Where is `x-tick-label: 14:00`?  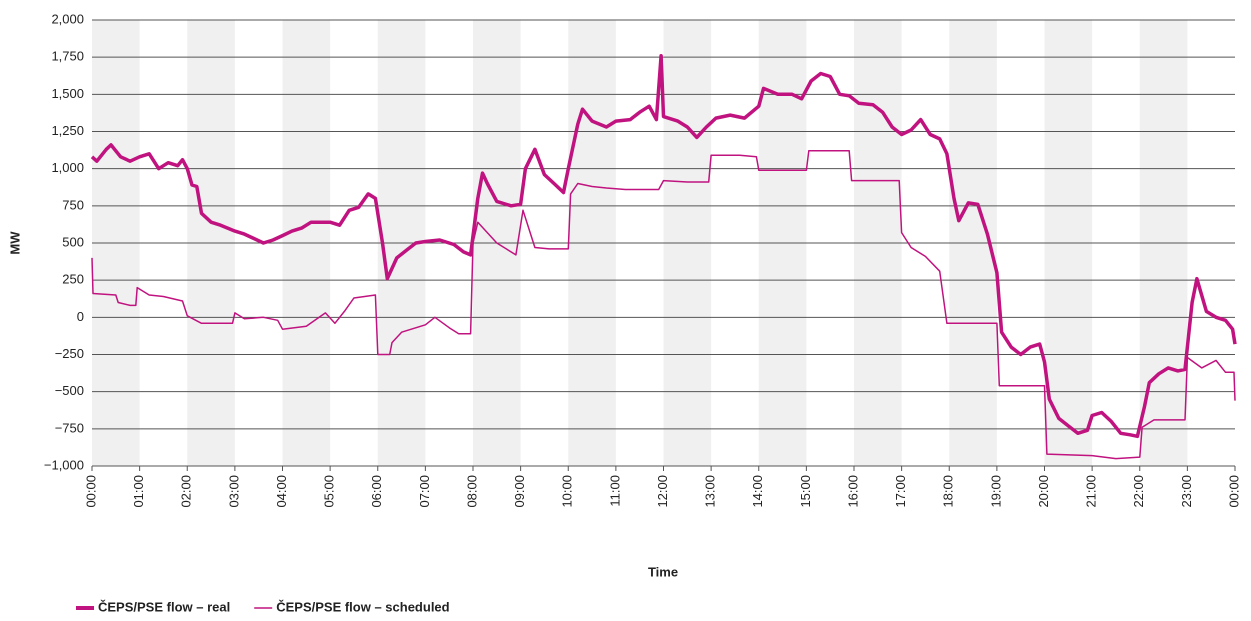
x-tick-label: 14:00 is located at coordinates (757, 491).